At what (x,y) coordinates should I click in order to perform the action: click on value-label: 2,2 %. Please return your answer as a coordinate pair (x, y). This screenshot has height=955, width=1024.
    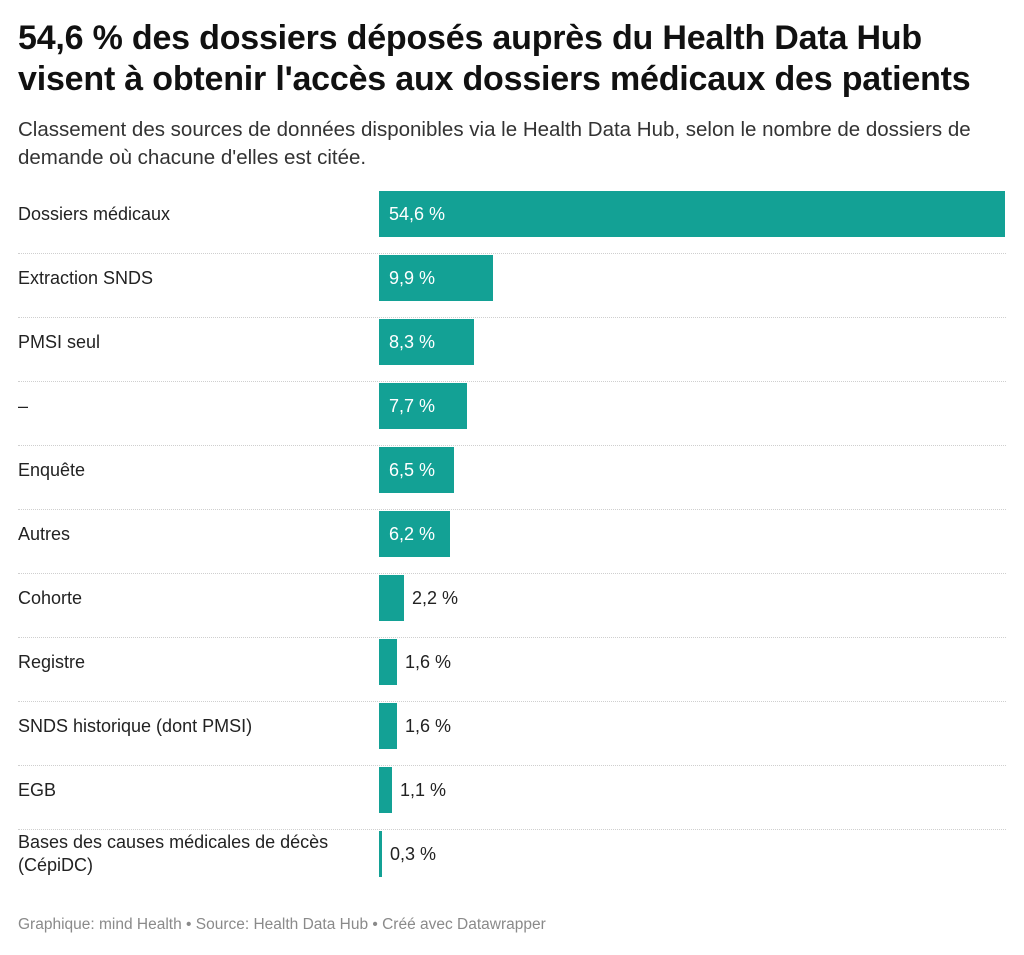
    Looking at the image, I should click on (435, 597).